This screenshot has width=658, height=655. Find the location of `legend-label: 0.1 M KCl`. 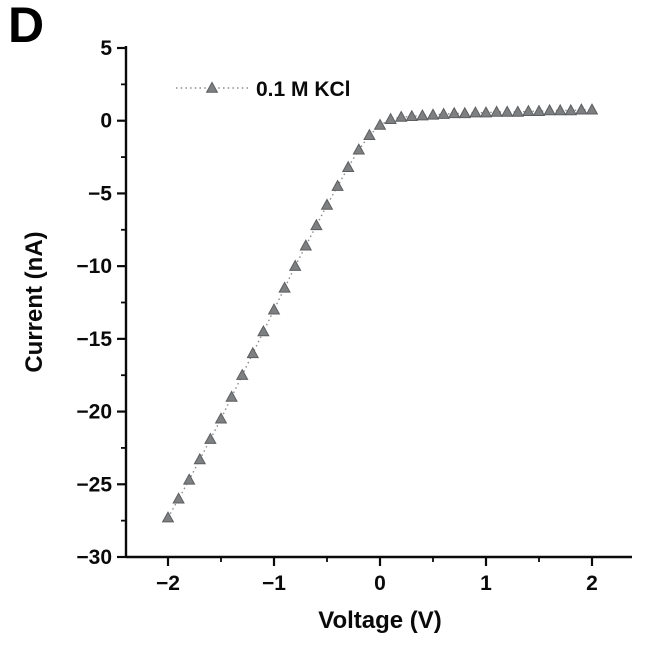

legend-label: 0.1 M KCl is located at coordinates (303, 89).